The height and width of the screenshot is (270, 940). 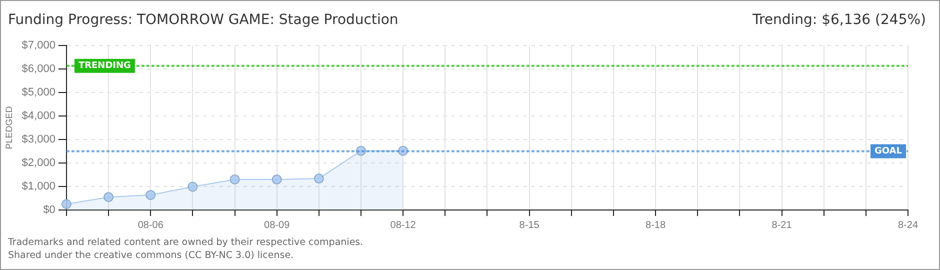 What do you see at coordinates (104, 66) in the screenshot?
I see `ref-line-label: TRENDING` at bounding box center [104, 66].